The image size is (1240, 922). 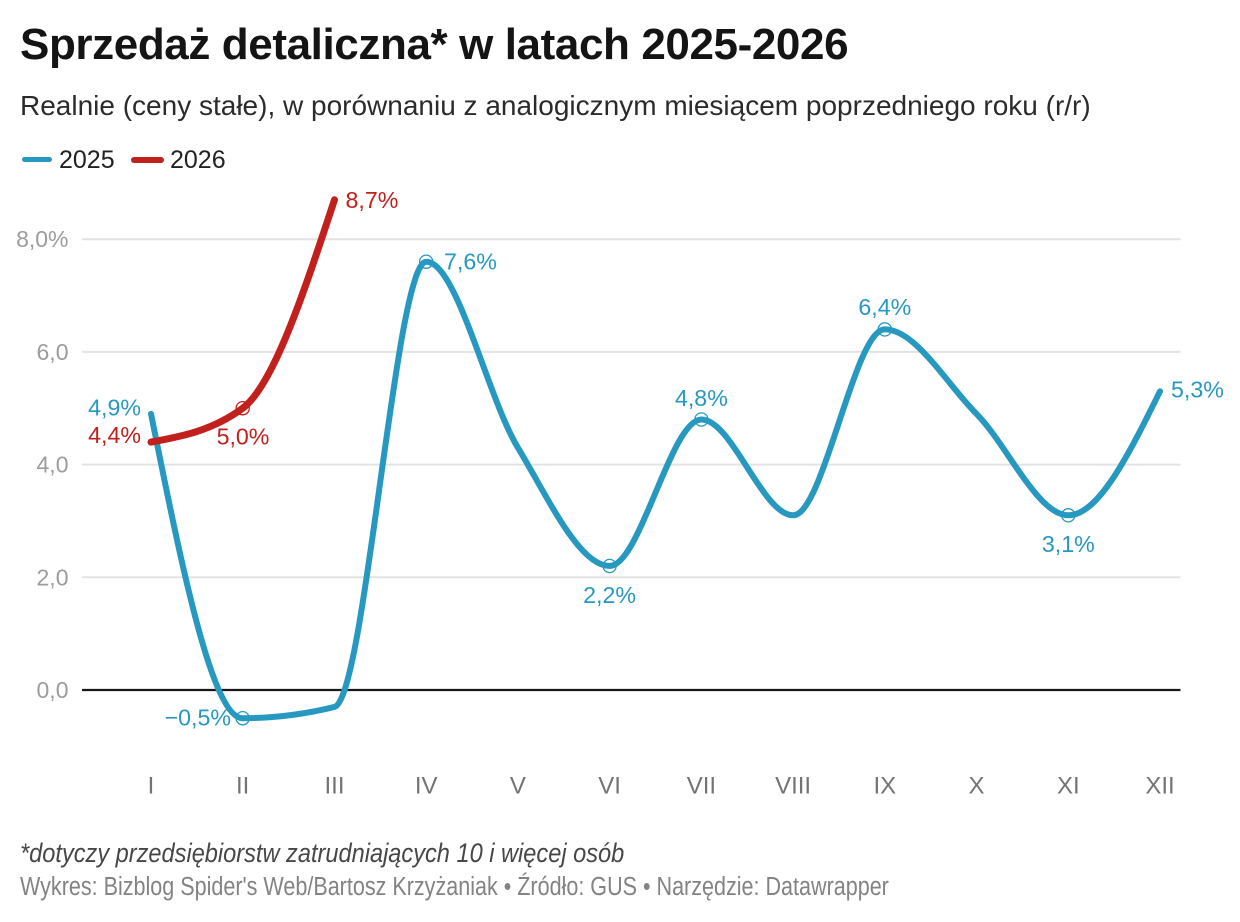 What do you see at coordinates (884, 786) in the screenshot?
I see `svg-text: IX` at bounding box center [884, 786].